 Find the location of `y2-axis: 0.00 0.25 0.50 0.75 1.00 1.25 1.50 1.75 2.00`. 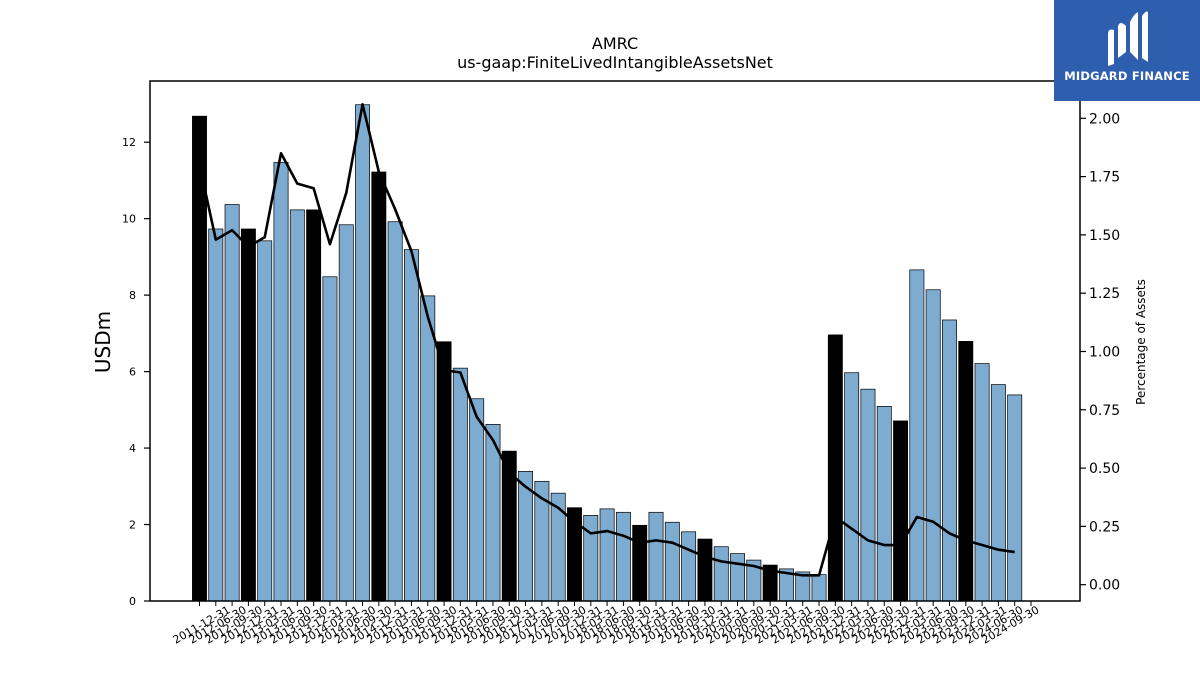

y2-axis: 0.00 0.25 0.50 0.75 1.00 1.25 1.50 1.75 2.00 is located at coordinates (1100, 352).